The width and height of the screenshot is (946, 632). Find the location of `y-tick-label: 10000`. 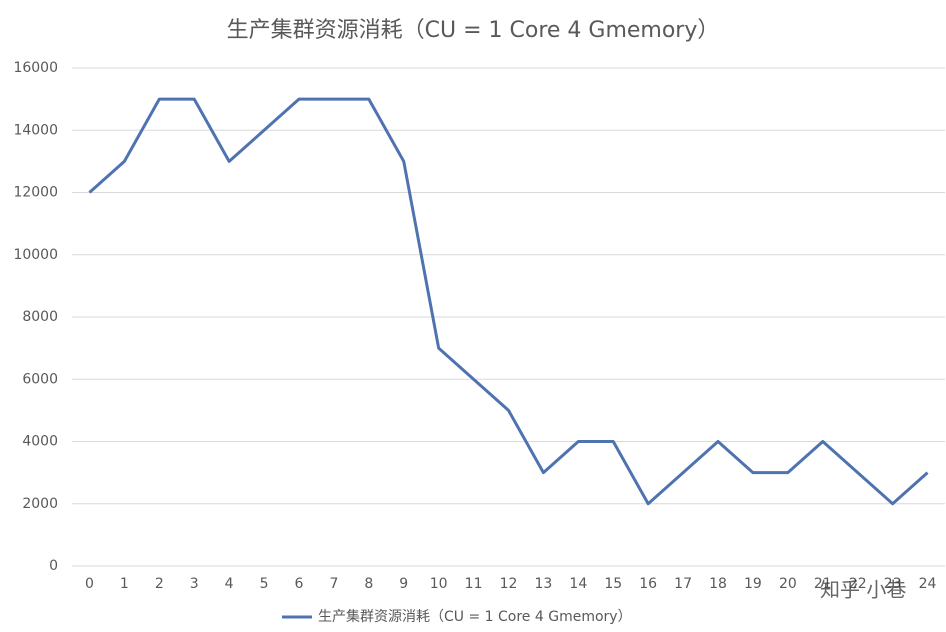

y-tick-label: 10000 is located at coordinates (35, 255).